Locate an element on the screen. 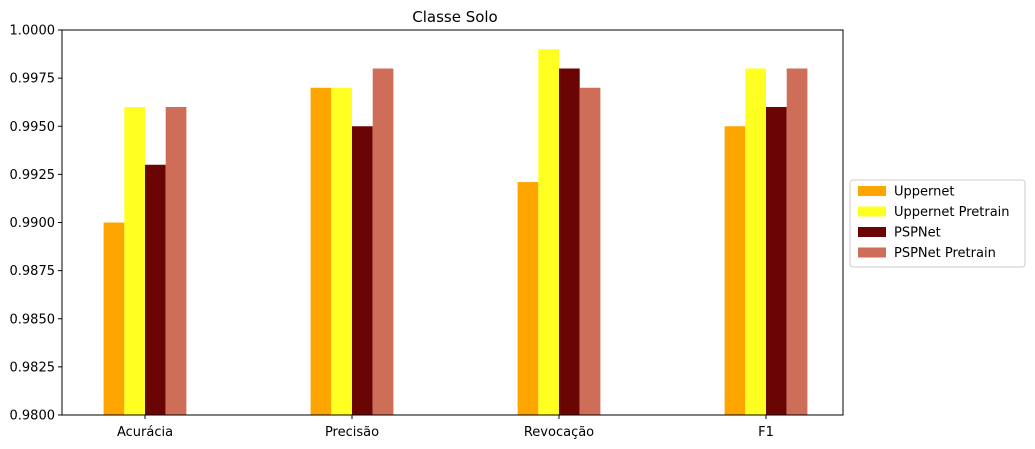 The image size is (1035, 449). y-tick-label: 0.9925 is located at coordinates (33, 175).